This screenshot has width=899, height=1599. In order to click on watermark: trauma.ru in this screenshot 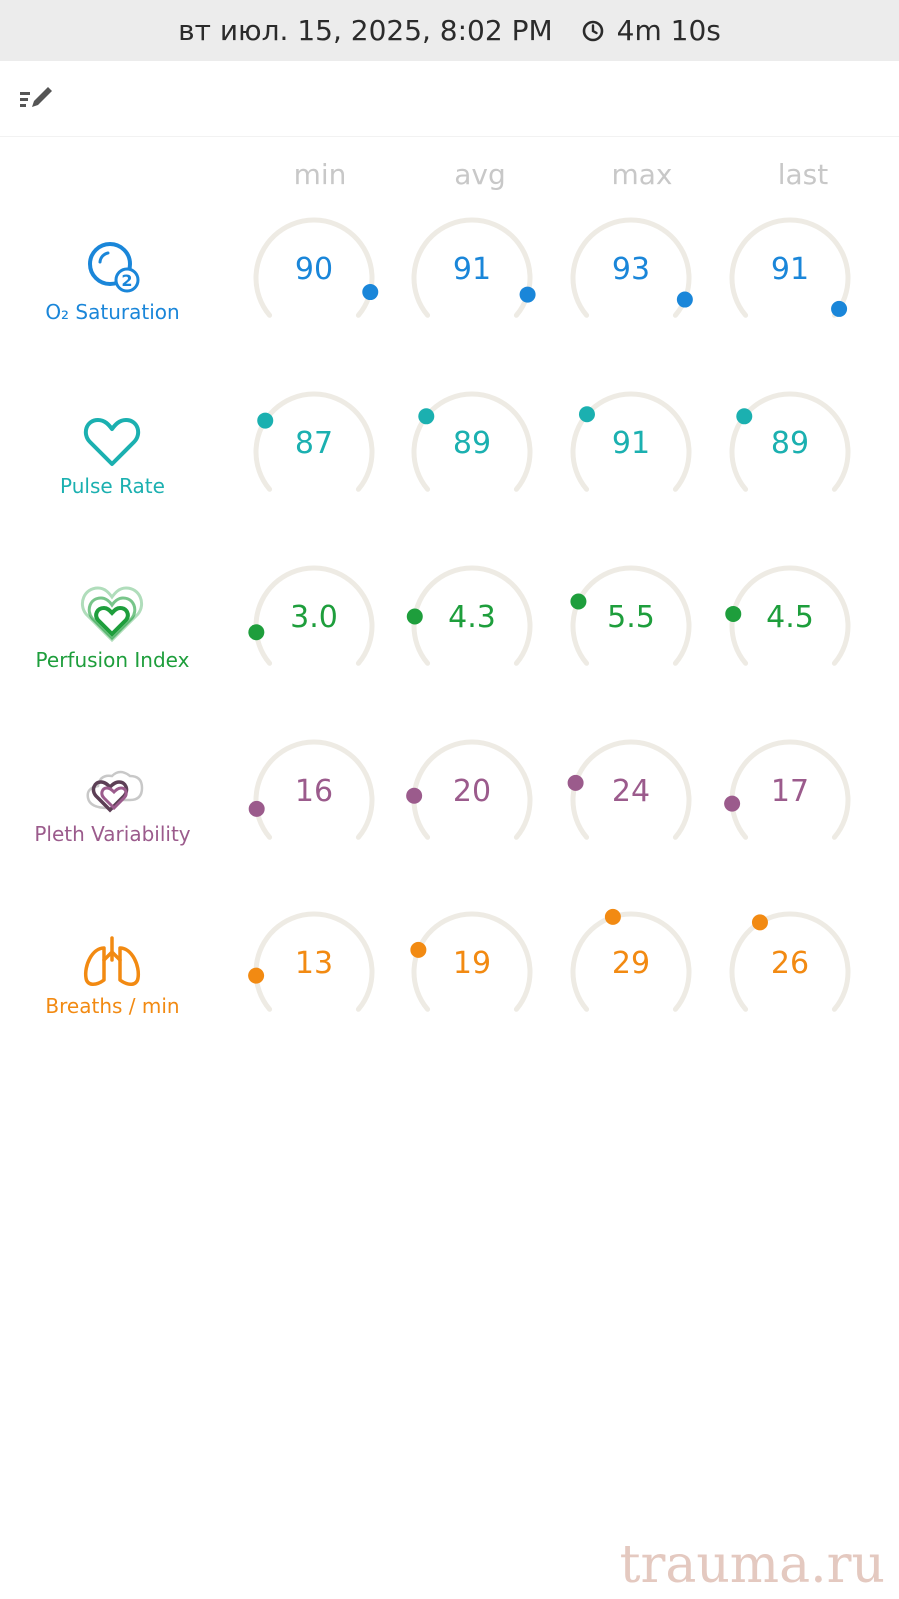, I will do `click(752, 1565)`.